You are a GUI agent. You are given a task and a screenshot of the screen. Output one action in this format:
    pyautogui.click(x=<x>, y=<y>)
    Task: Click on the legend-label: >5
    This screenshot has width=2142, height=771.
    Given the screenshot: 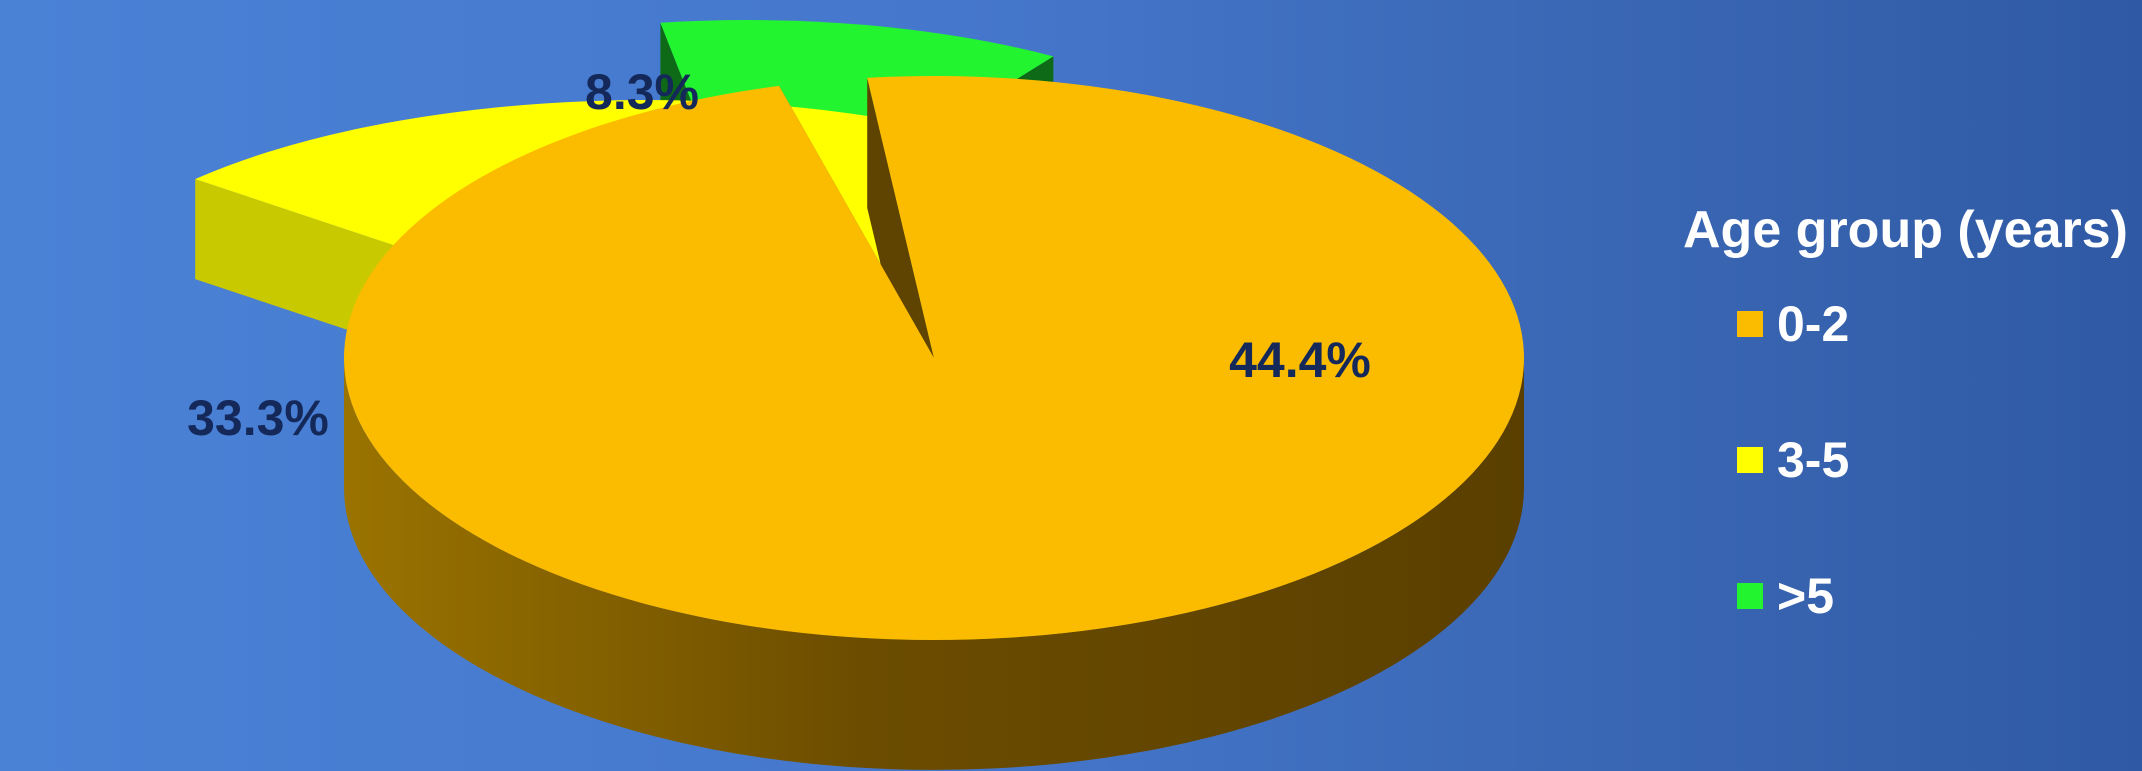 What is the action you would take?
    pyautogui.click(x=1806, y=596)
    